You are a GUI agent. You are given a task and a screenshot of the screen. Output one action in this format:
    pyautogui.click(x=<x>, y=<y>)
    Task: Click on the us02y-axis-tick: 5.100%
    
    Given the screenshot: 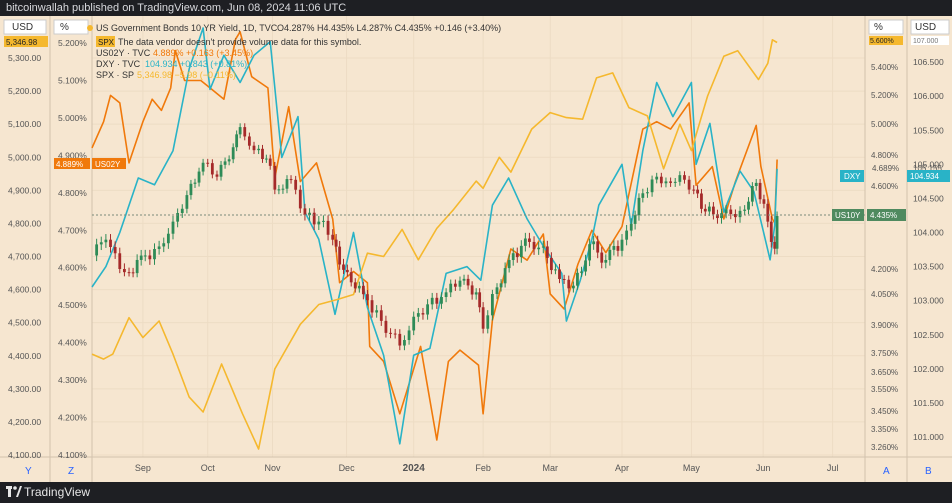 What is the action you would take?
    pyautogui.click(x=72, y=80)
    